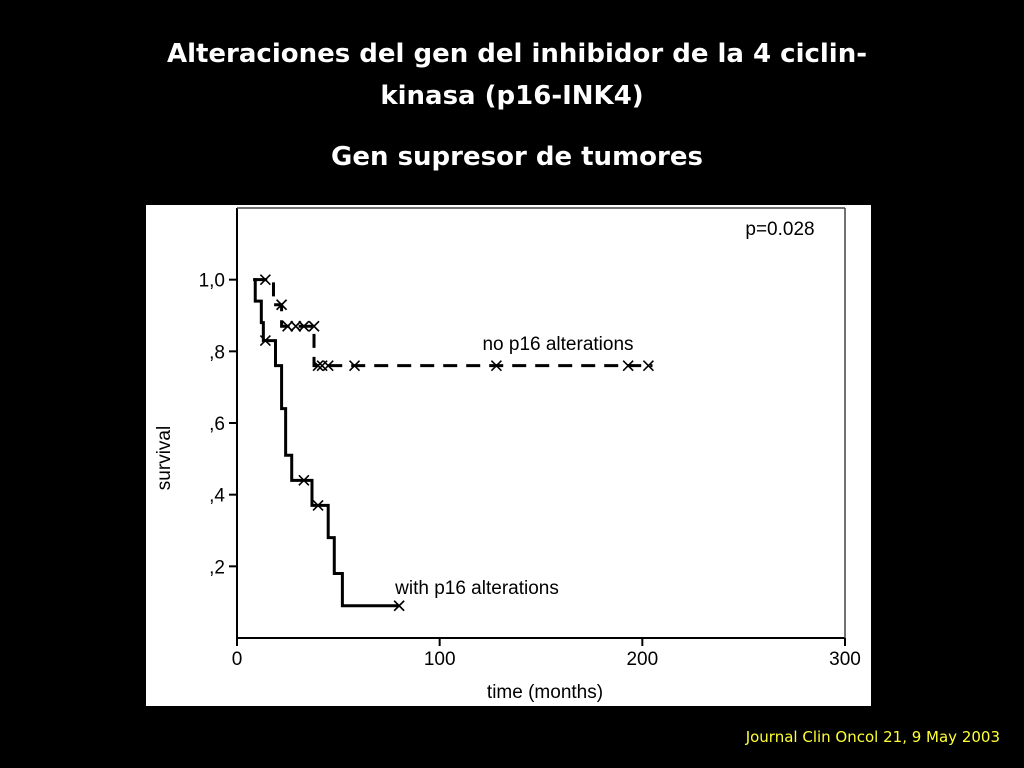  Describe the element at coordinates (217, 567) in the screenshot. I see `y-tick-label: ,2` at that location.